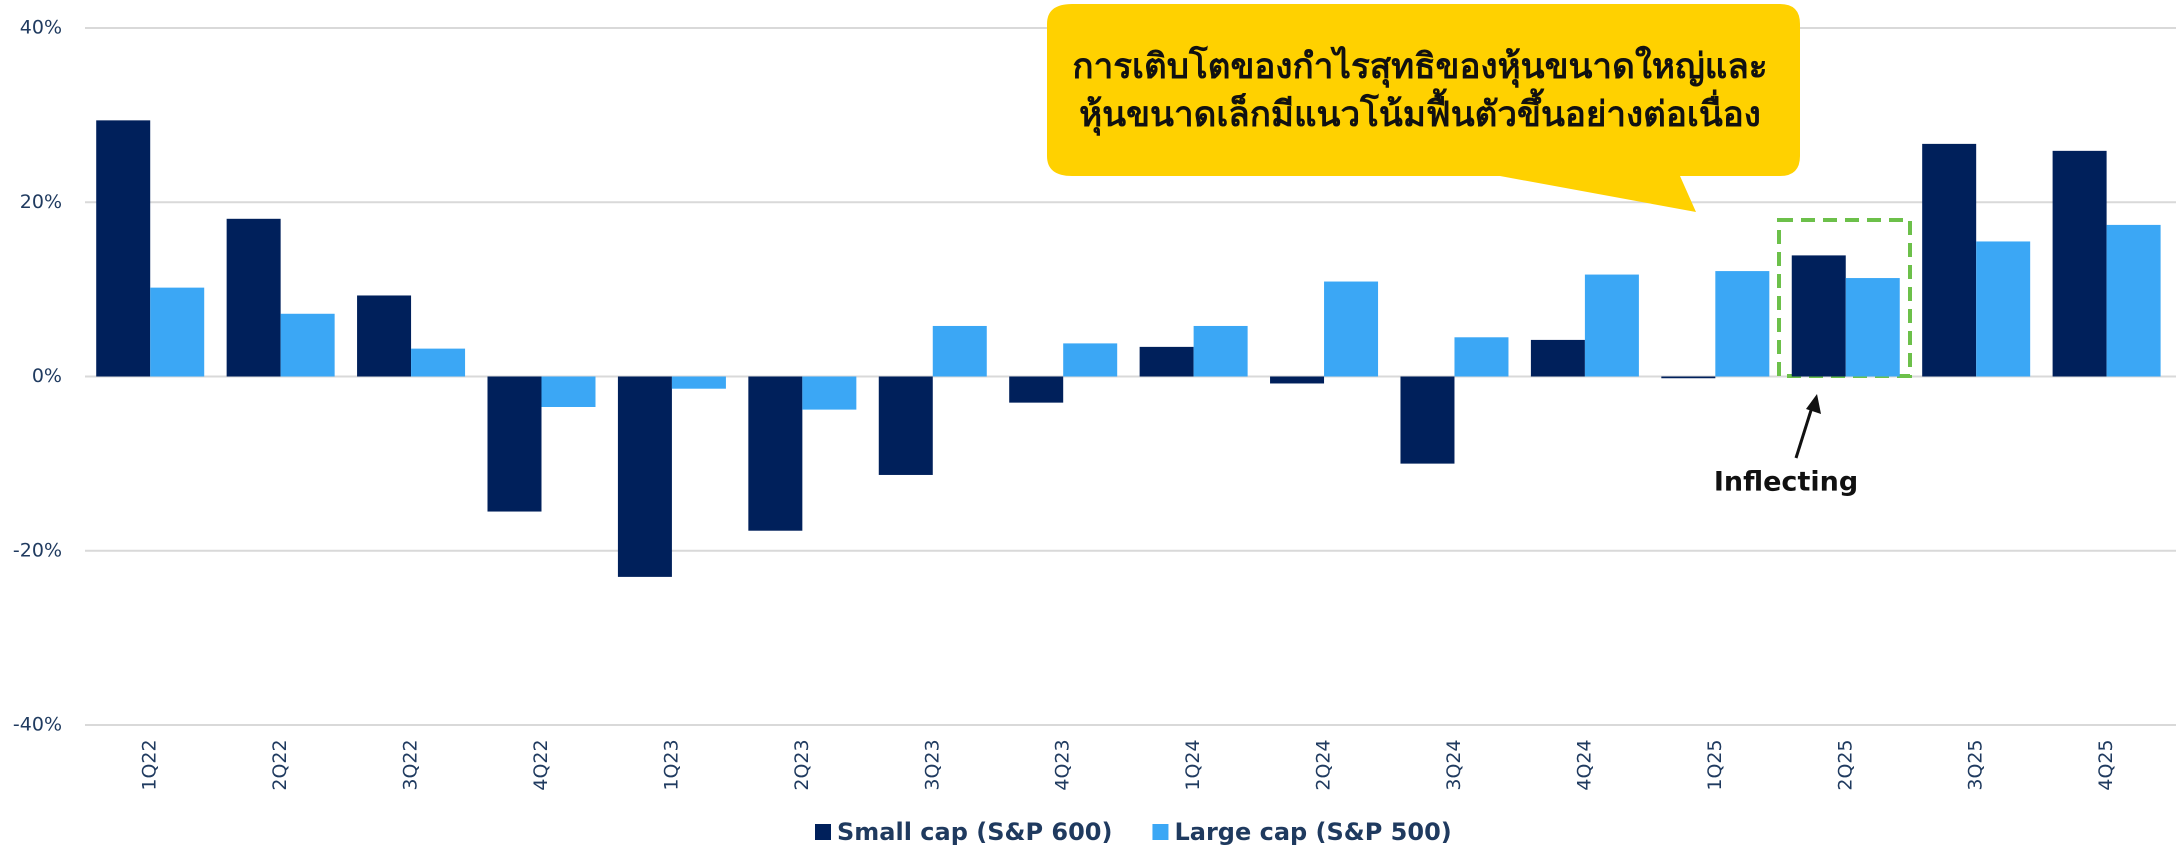 The height and width of the screenshot is (846, 2183). What do you see at coordinates (1324, 764) in the screenshot?
I see `x-tick-label: 2Q24` at bounding box center [1324, 764].